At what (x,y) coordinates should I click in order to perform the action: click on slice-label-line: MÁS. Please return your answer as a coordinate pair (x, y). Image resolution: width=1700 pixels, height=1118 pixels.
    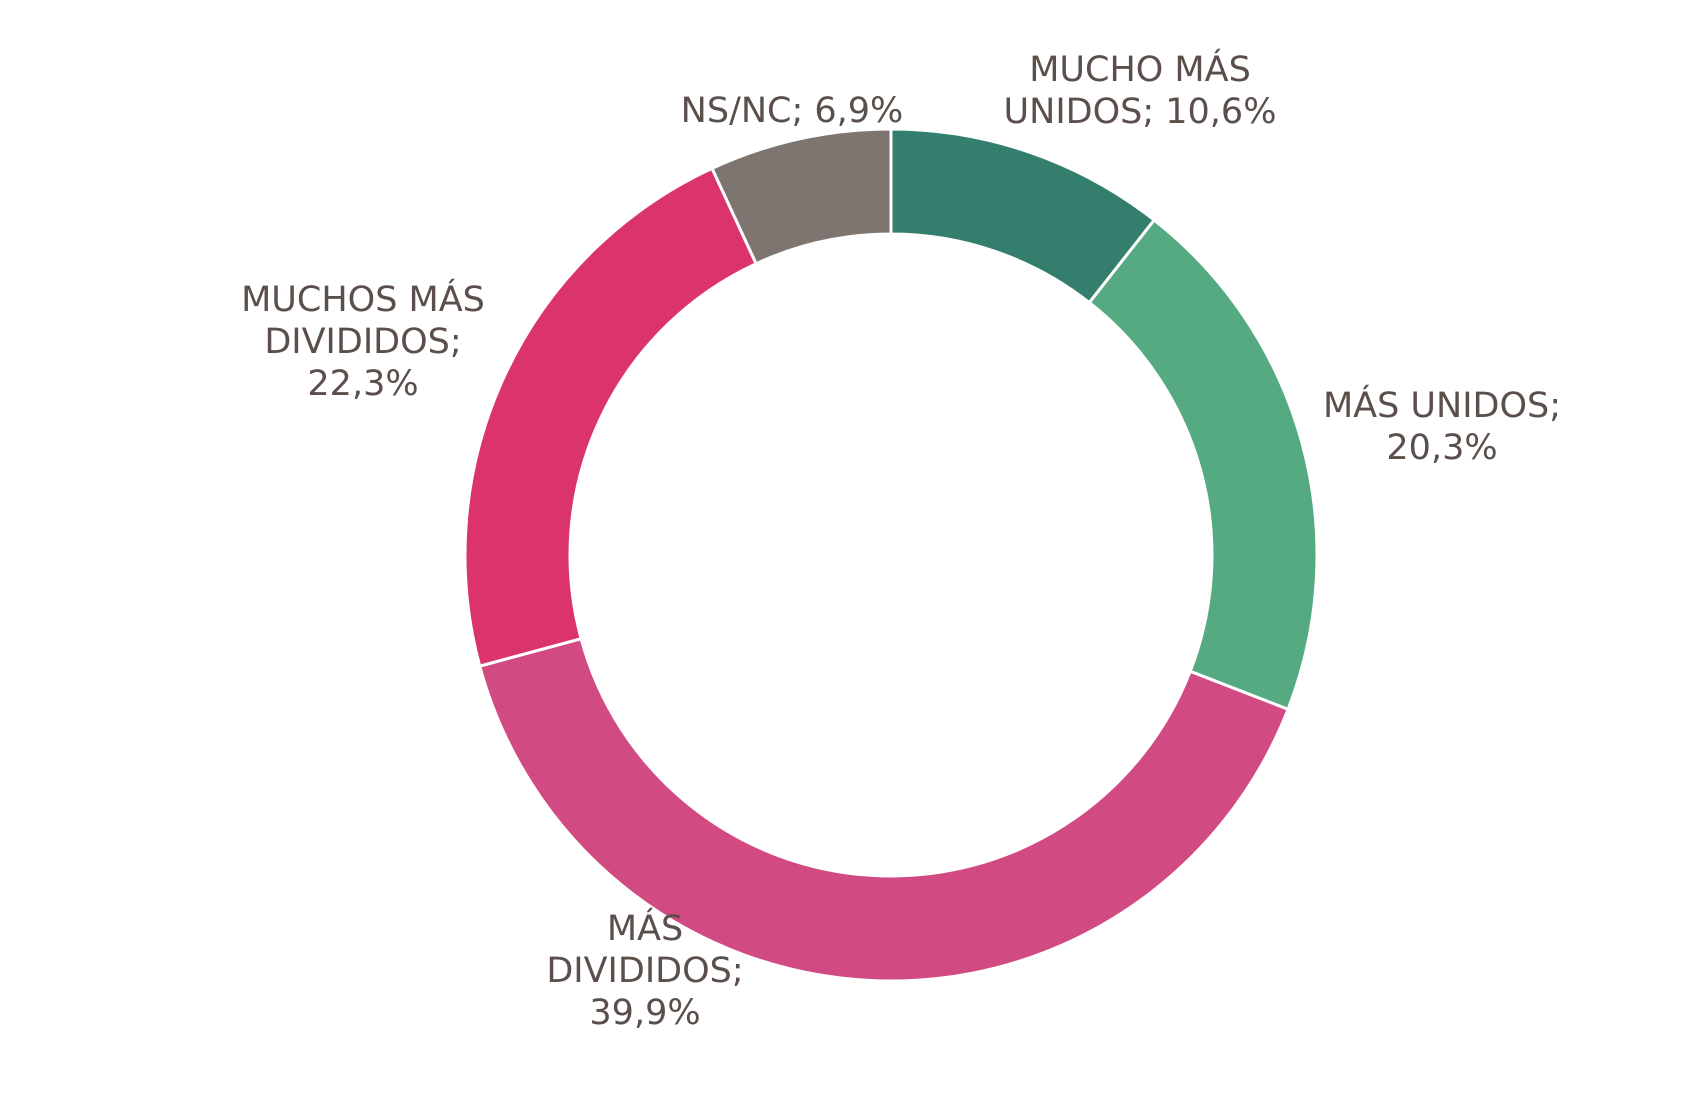
    Looking at the image, I should click on (645, 928).